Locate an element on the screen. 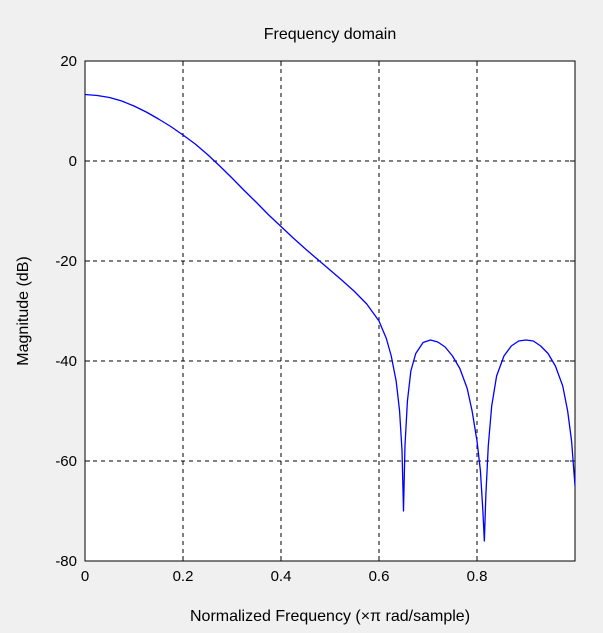 Image resolution: width=603 pixels, height=633 pixels. y-tick-labels: 20 0 -20 -40 -60 -80 is located at coordinates (66, 311).